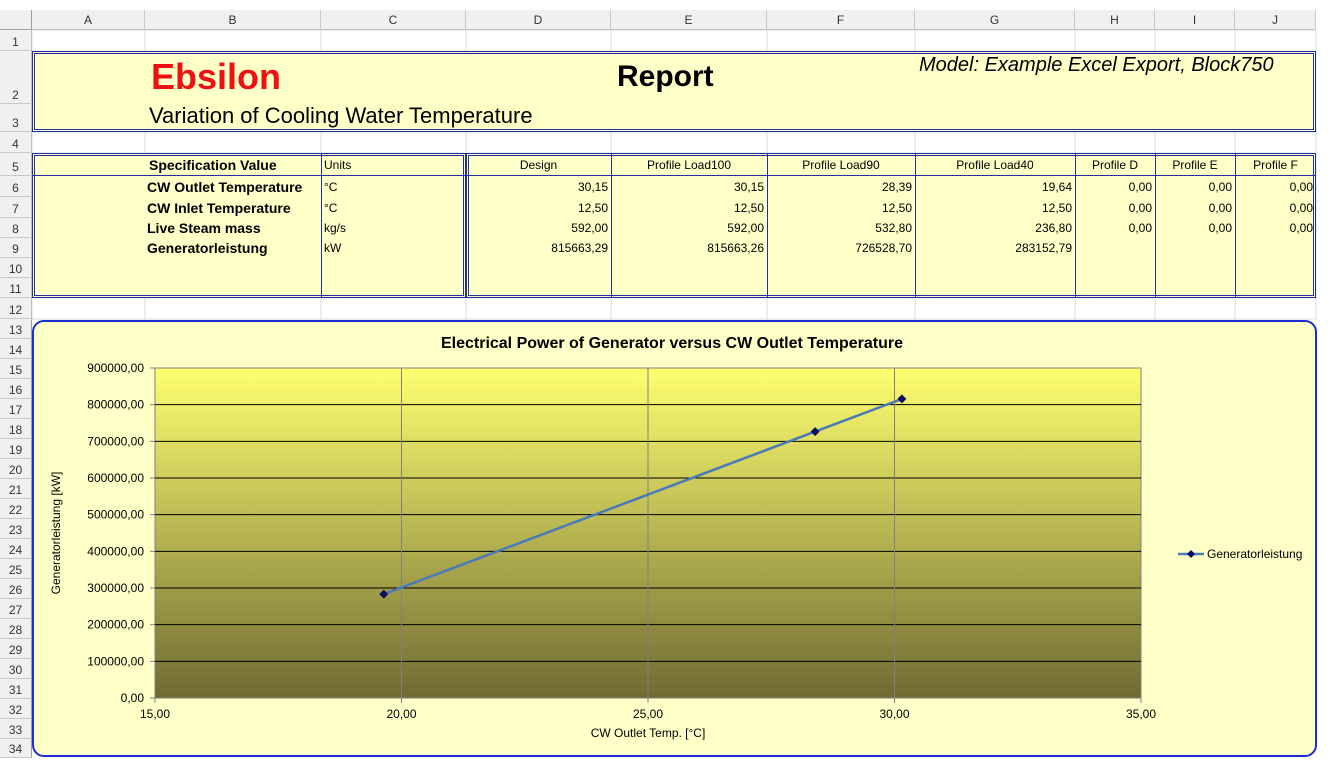 Image resolution: width=1338 pixels, height=778 pixels. Describe the element at coordinates (16, 748) in the screenshot. I see `row-header: 34` at that location.